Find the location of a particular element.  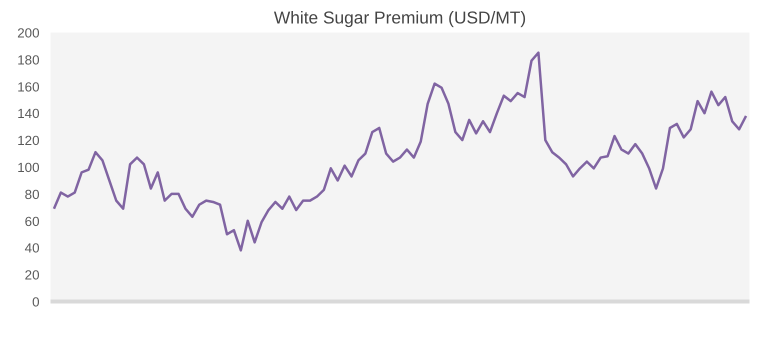

y-tick-label: 80 is located at coordinates (32, 194).